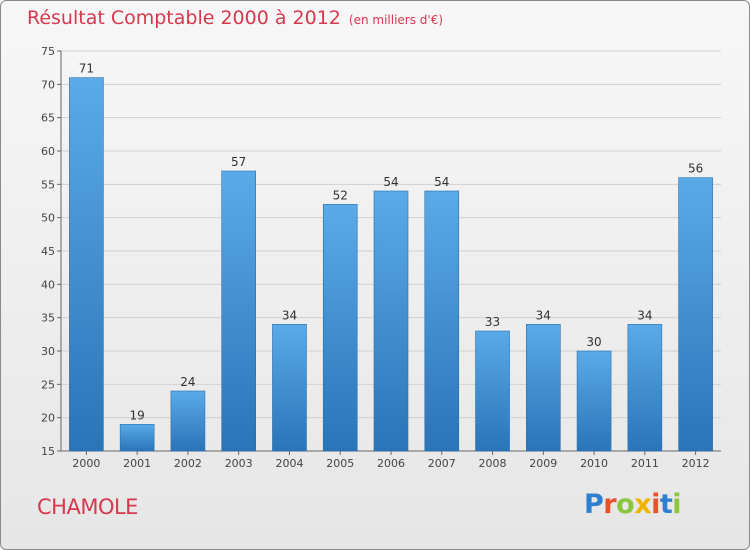 Image resolution: width=750 pixels, height=550 pixels. I want to click on value-label: 19, so click(137, 415).